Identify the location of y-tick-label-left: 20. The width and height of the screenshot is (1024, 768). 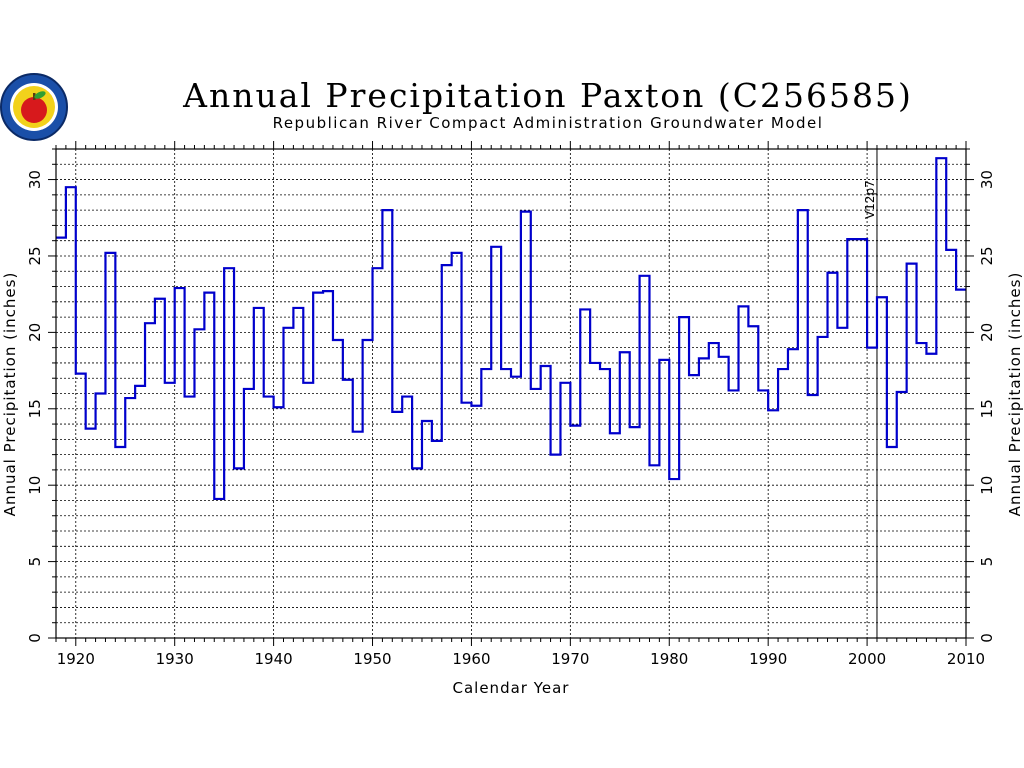
(35, 332).